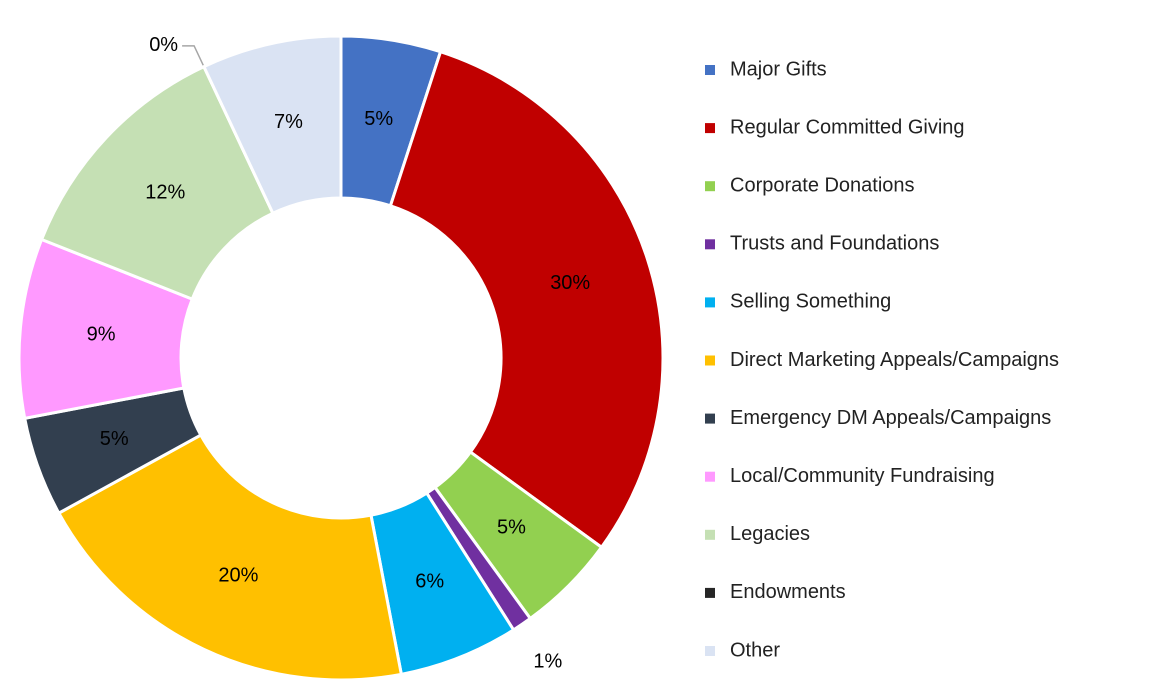 The image size is (1163, 683). What do you see at coordinates (755, 650) in the screenshot?
I see `legend-label: Other` at bounding box center [755, 650].